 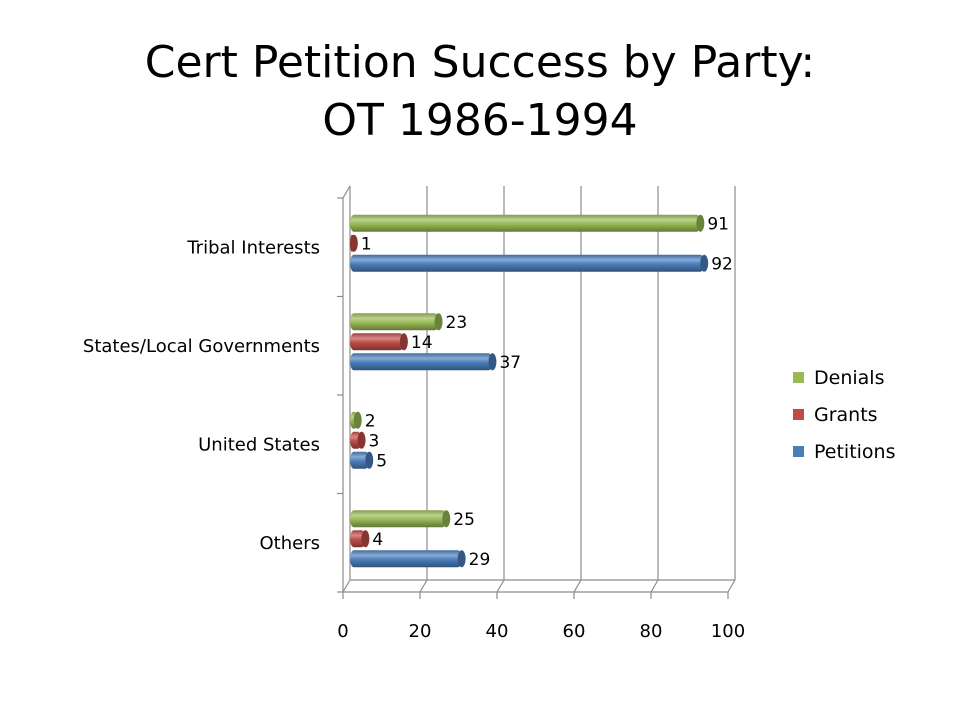 What do you see at coordinates (704, 263) in the screenshot?
I see `bar-cap-petitions-tribal-interests` at bounding box center [704, 263].